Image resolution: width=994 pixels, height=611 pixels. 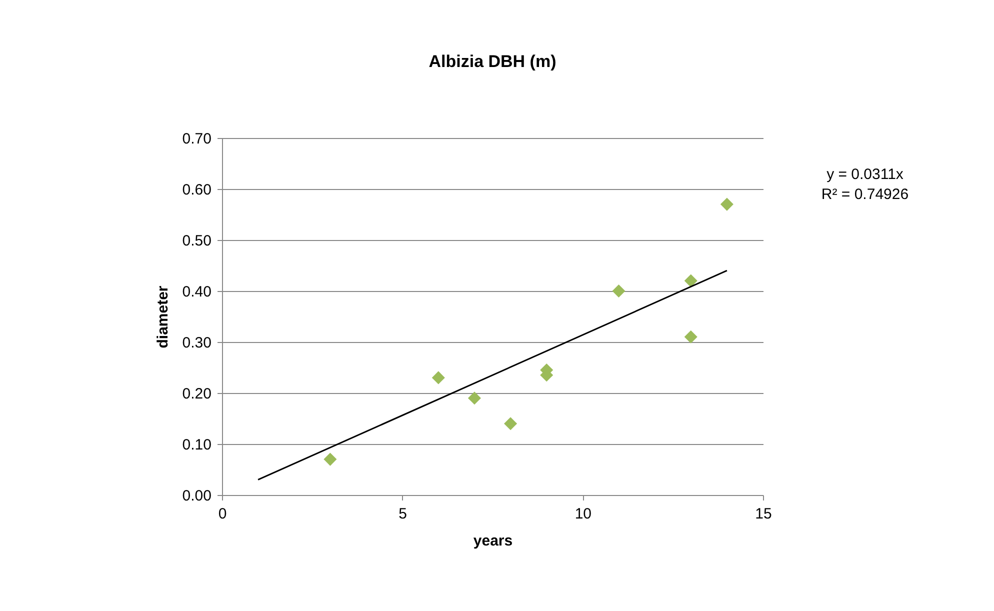 I want to click on y-tick-label: 0.30, so click(x=197, y=343).